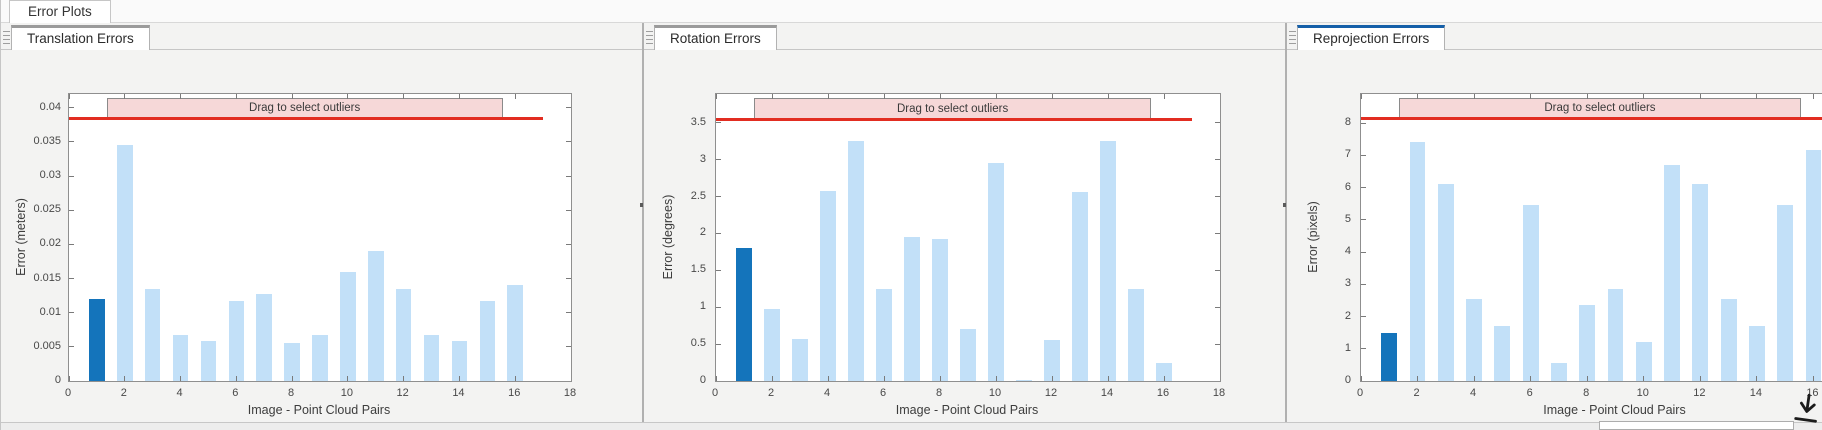 The width and height of the screenshot is (1822, 430). What do you see at coordinates (1347, 347) in the screenshot?
I see `y-tick-label: 1` at bounding box center [1347, 347].